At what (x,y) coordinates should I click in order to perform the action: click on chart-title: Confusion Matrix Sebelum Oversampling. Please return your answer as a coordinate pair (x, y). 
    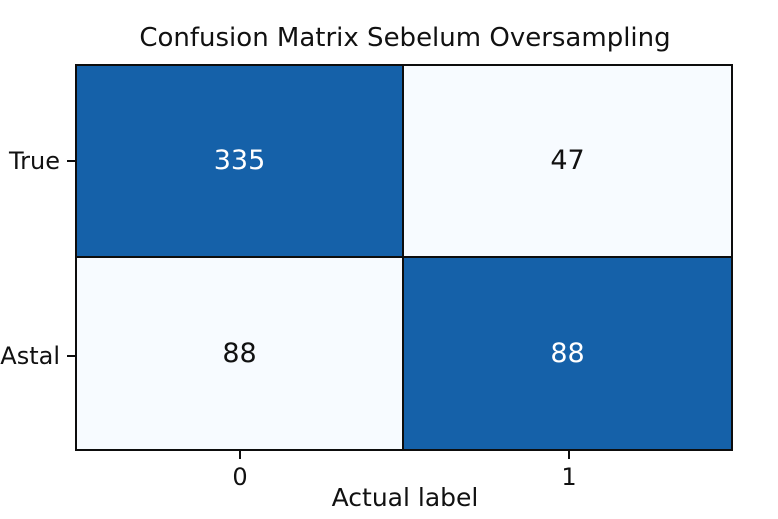
    Looking at the image, I should click on (405, 38).